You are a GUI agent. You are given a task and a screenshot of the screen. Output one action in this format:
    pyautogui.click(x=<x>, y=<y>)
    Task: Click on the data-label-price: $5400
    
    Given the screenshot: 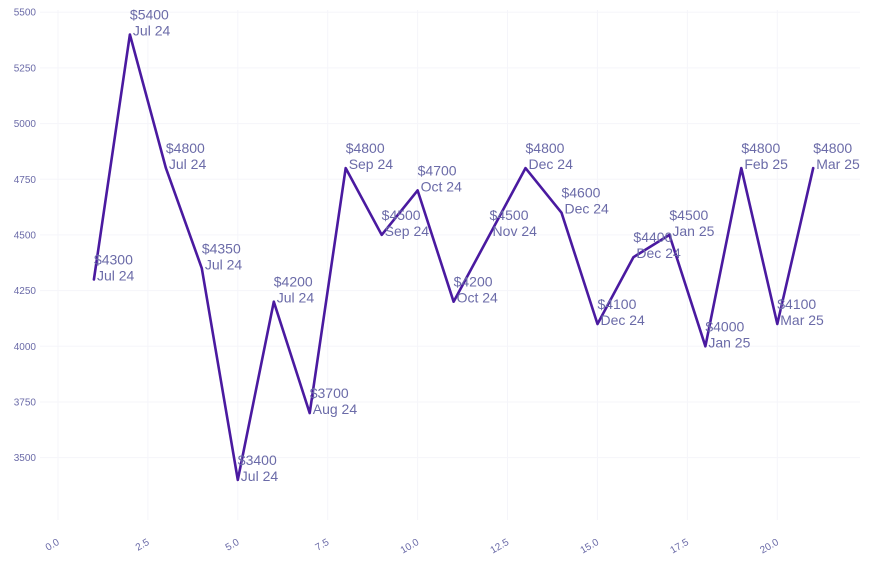 What is the action you would take?
    pyautogui.click(x=149, y=14)
    